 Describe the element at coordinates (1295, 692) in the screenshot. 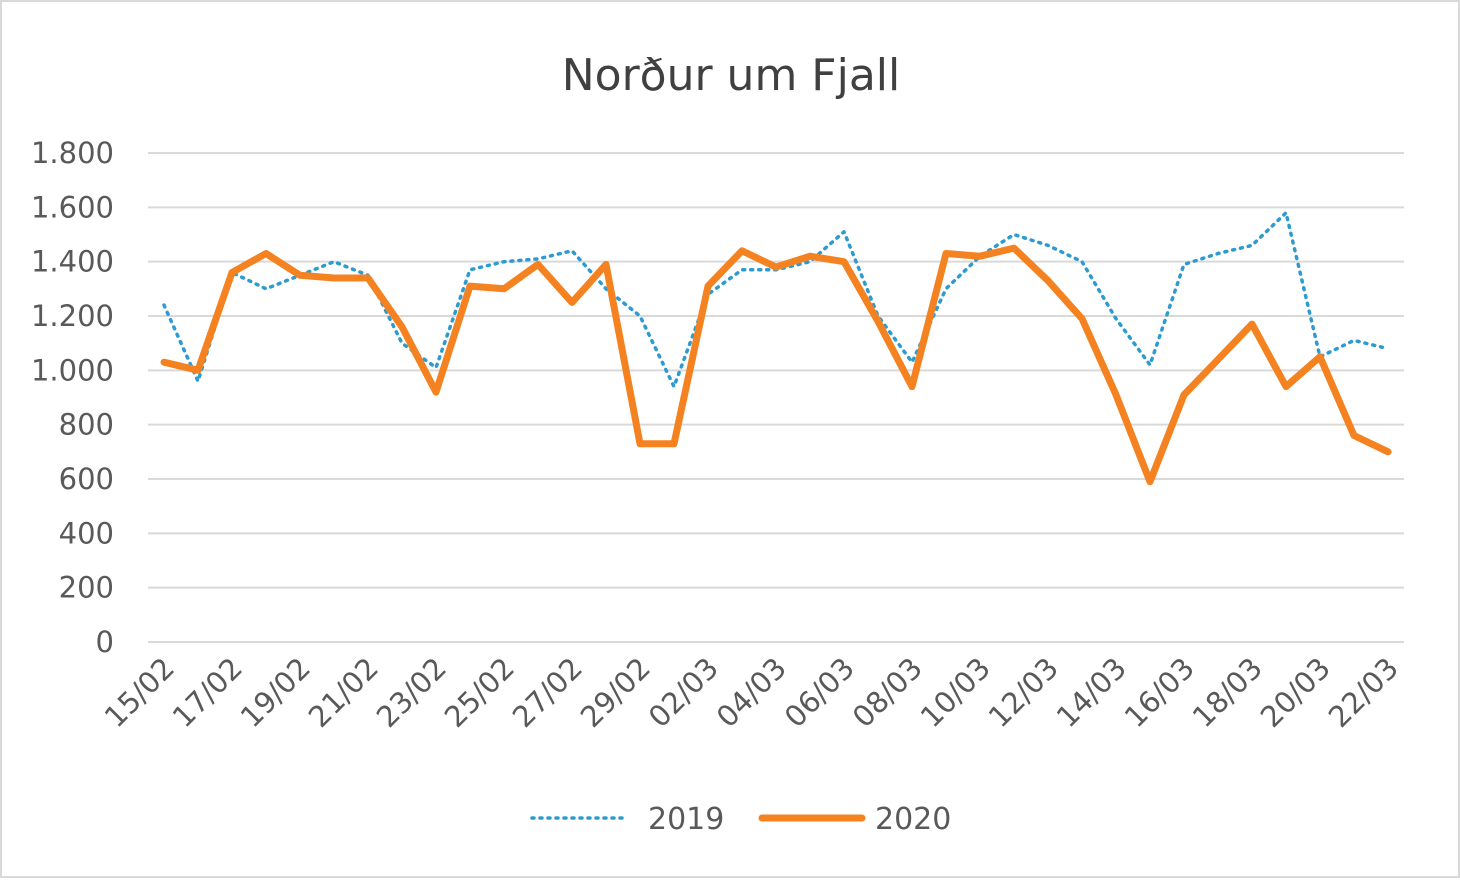

I see `x-tick-label: 20/03` at that location.